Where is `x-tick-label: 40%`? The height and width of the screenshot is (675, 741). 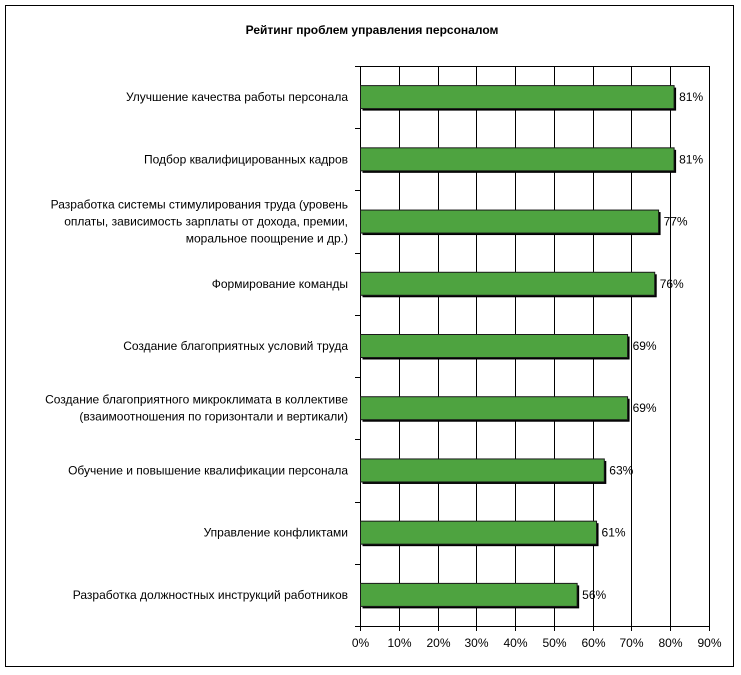 x-tick-label: 40% is located at coordinates (515, 643).